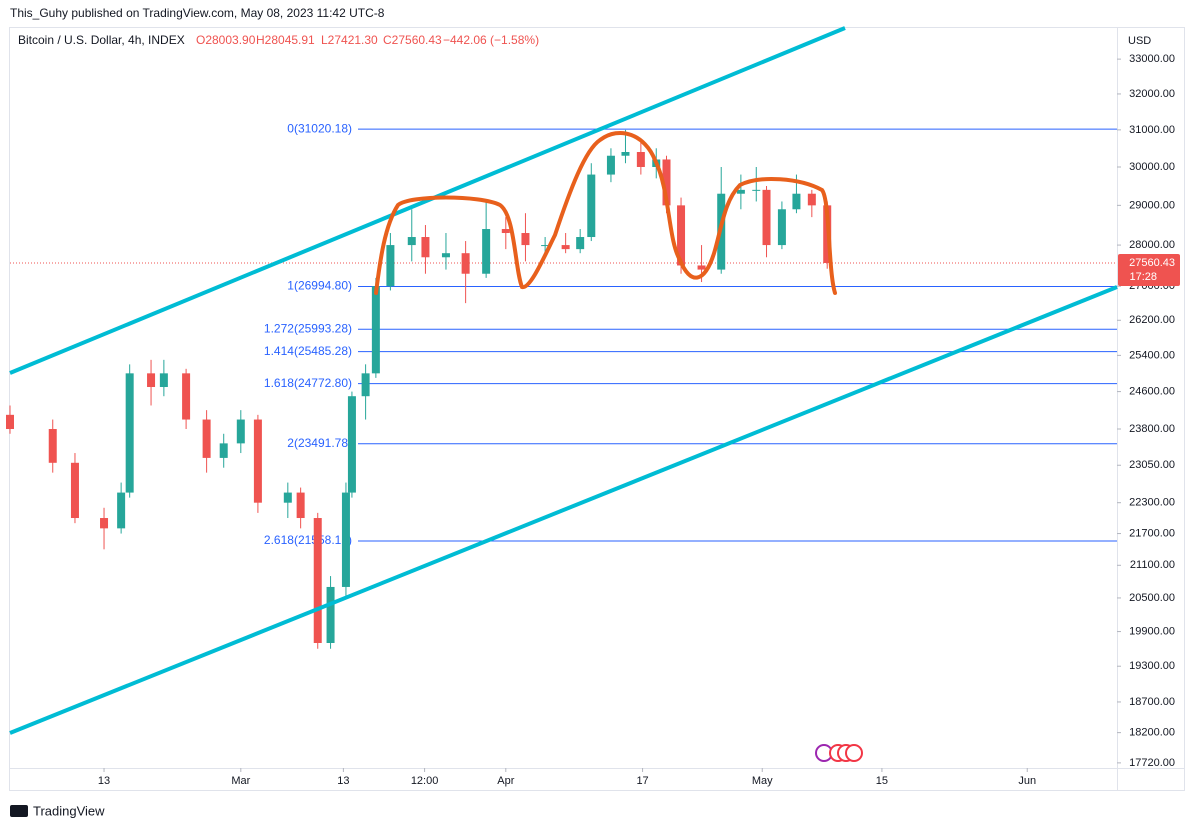 This screenshot has width=1194, height=829. Describe the element at coordinates (226, 40) in the screenshot. I see `ohlc-value: O28003.90` at that location.